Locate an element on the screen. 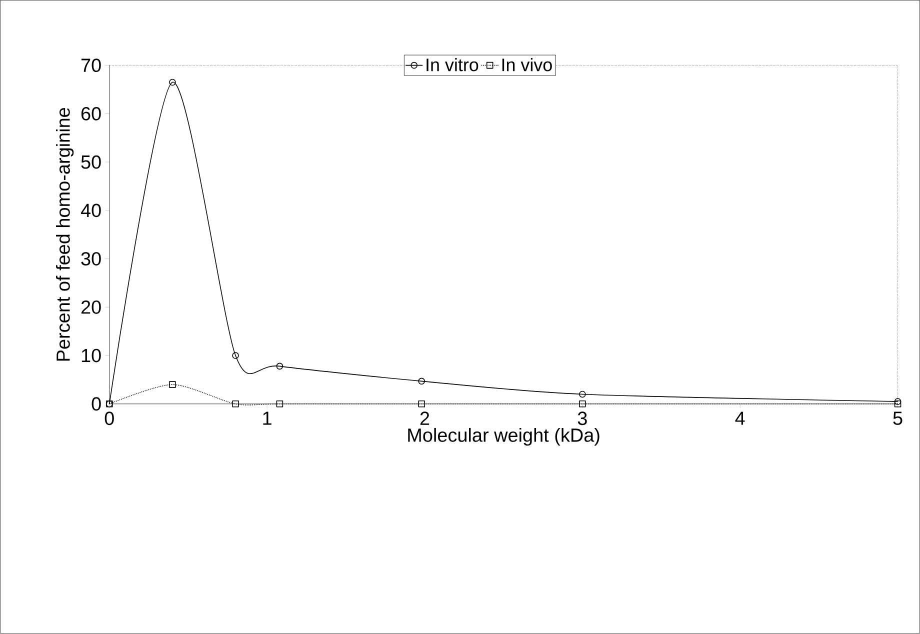 The width and height of the screenshot is (920, 634). y-tick-label: 70 is located at coordinates (91, 65).